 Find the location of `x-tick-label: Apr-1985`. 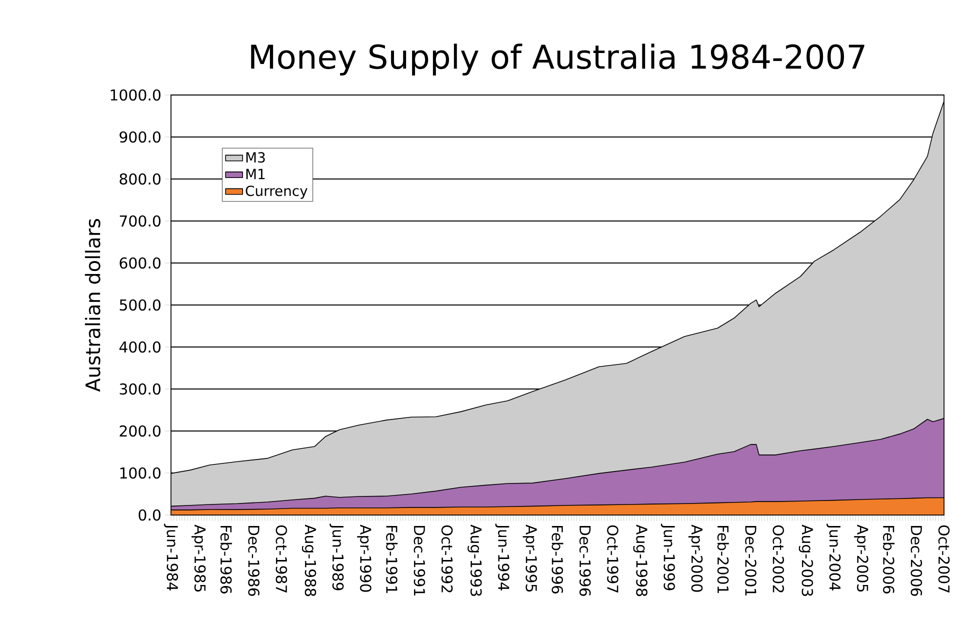

x-tick-label: Apr-1985 is located at coordinates (199, 558).